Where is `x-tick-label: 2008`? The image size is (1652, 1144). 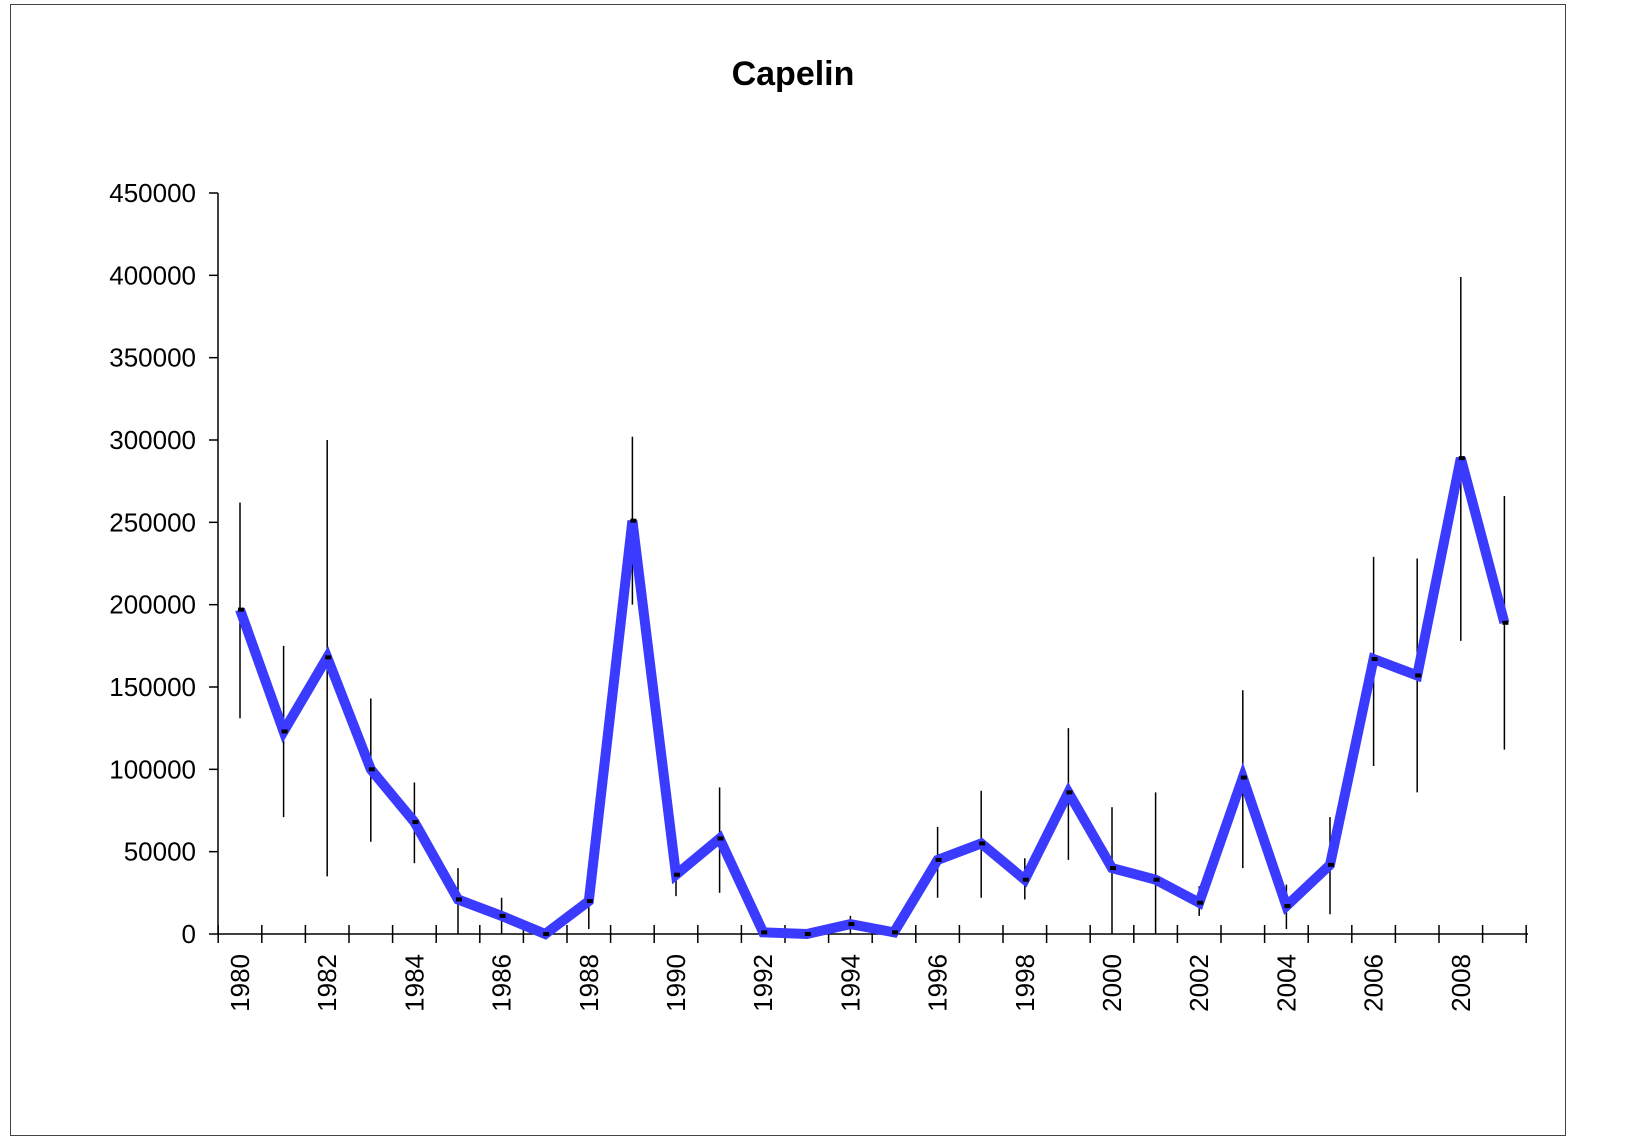 x-tick-label: 2008 is located at coordinates (1461, 983).